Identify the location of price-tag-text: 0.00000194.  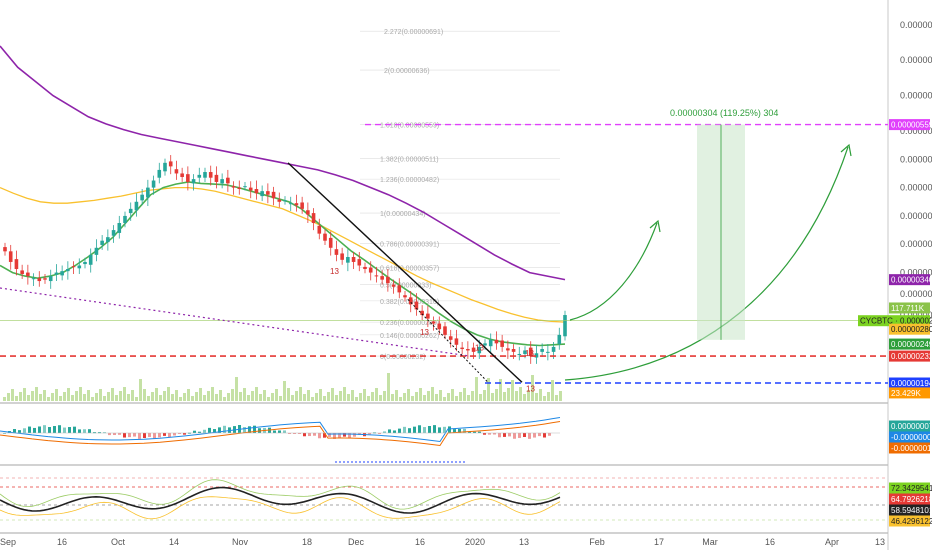
(911, 383).